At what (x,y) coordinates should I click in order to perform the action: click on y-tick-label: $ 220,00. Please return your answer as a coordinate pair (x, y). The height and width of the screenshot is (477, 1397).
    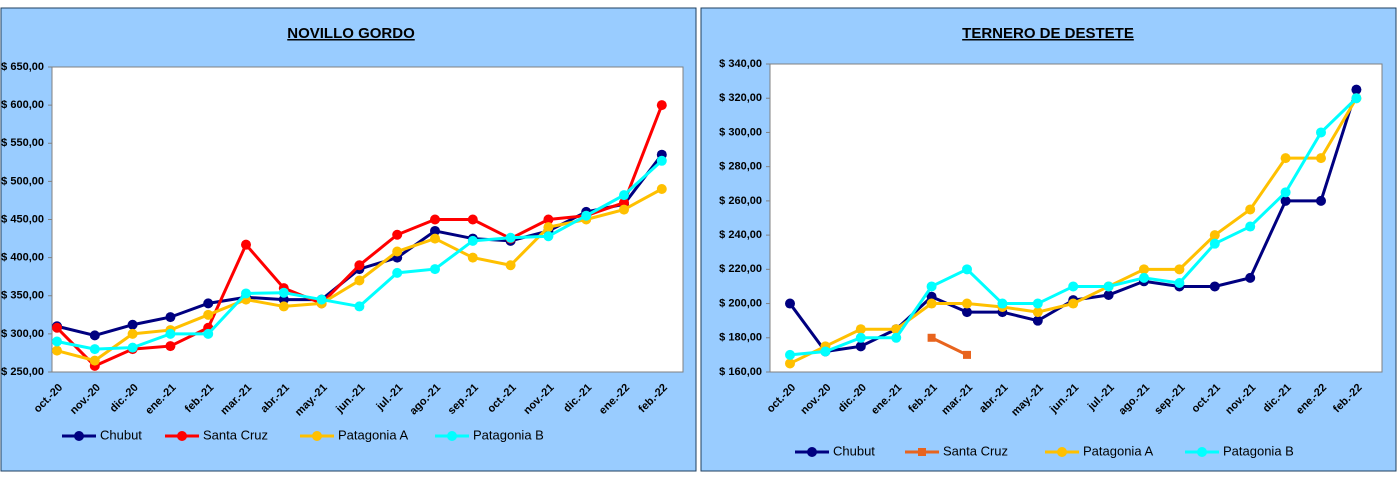
    Looking at the image, I should click on (740, 269).